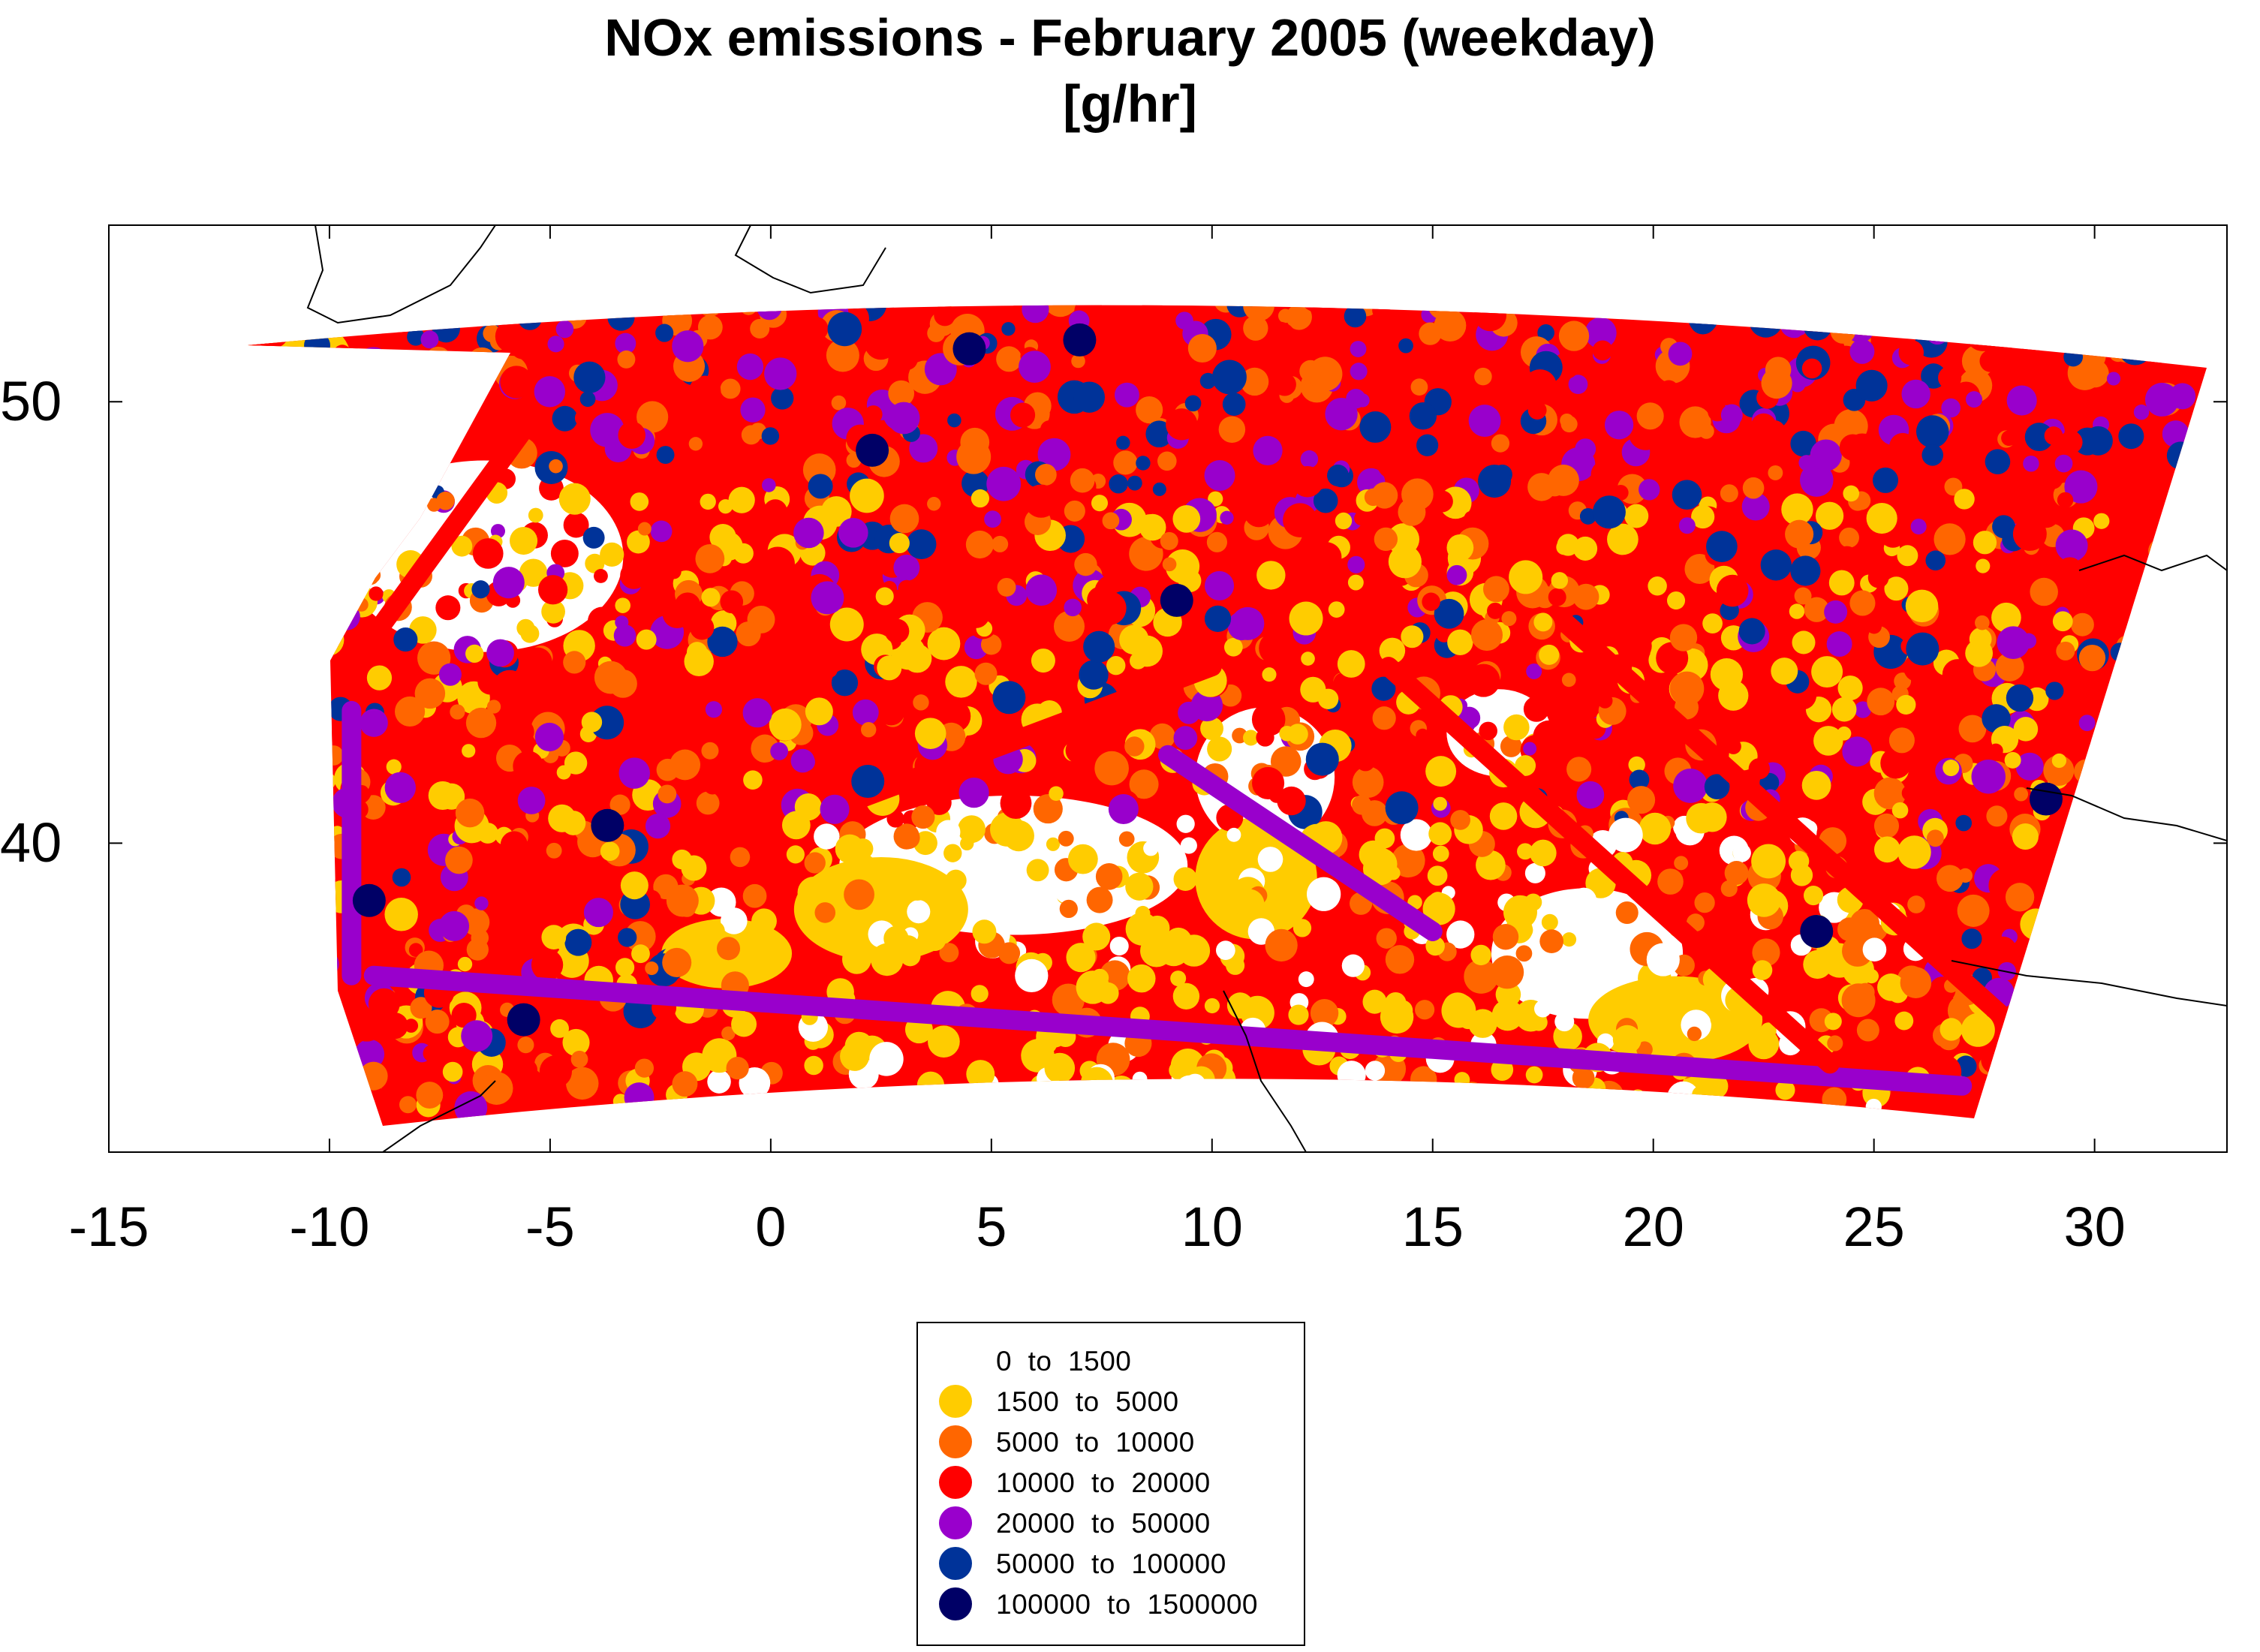 This screenshot has height=1652, width=2260. I want to click on legend-swatch, so click(955, 1401).